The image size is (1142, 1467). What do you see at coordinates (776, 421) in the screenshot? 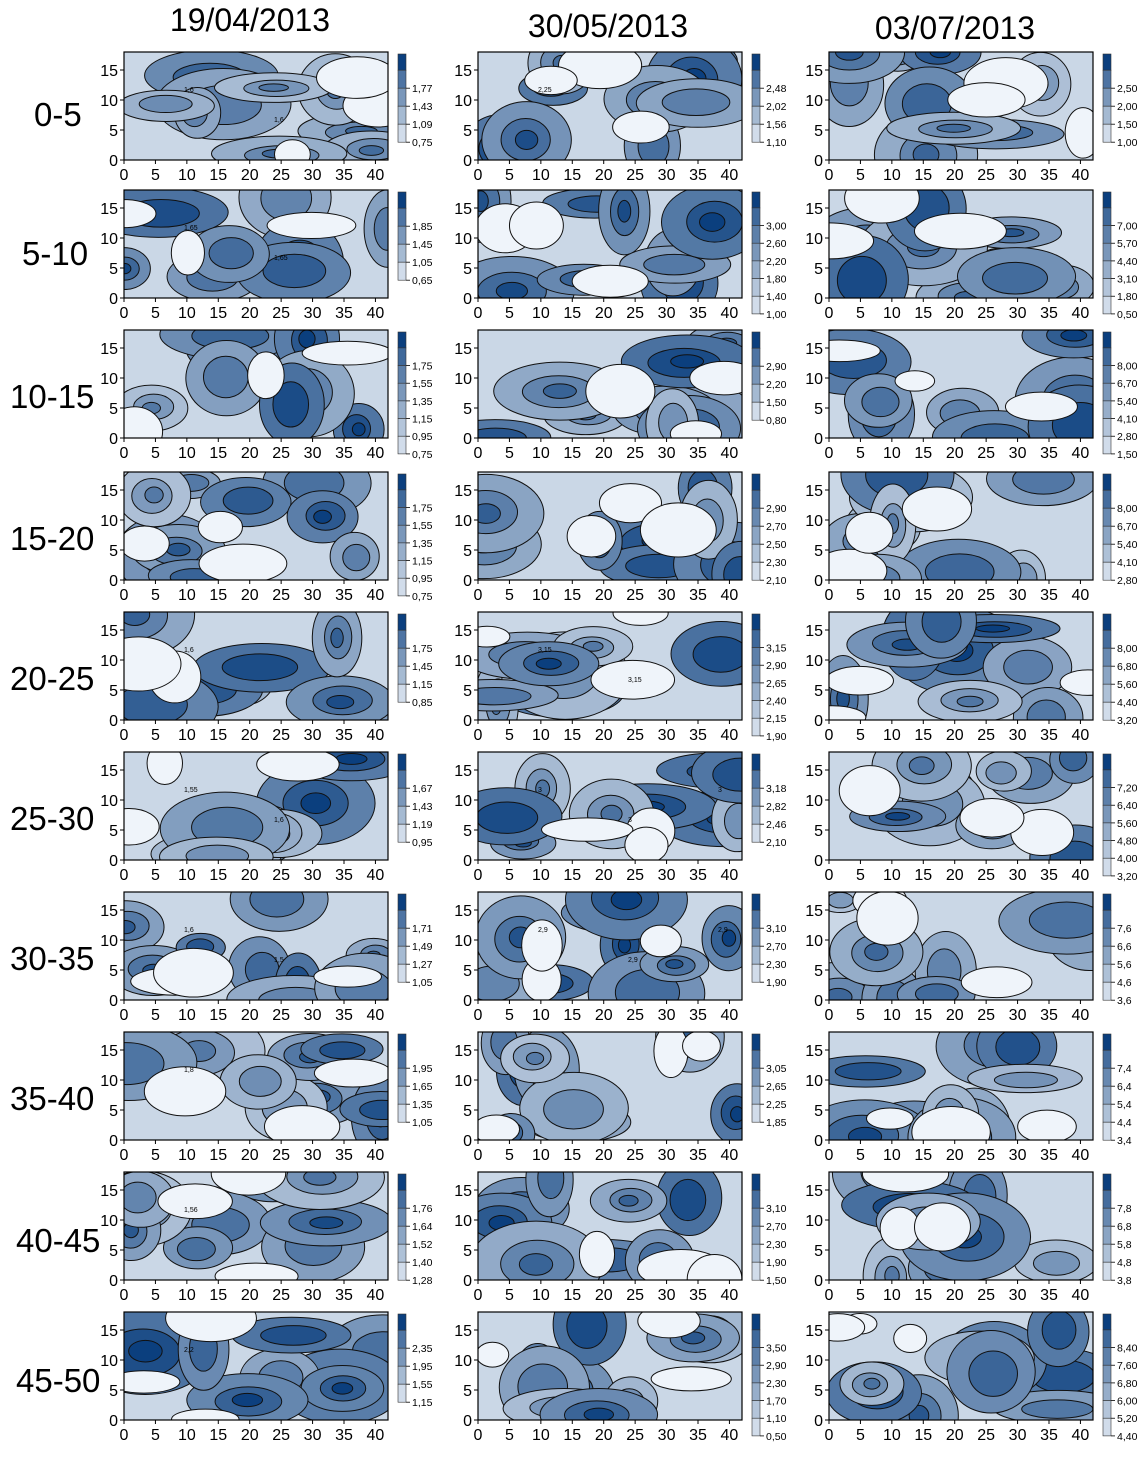
I see `colorbar-label: 0,80` at bounding box center [776, 421].